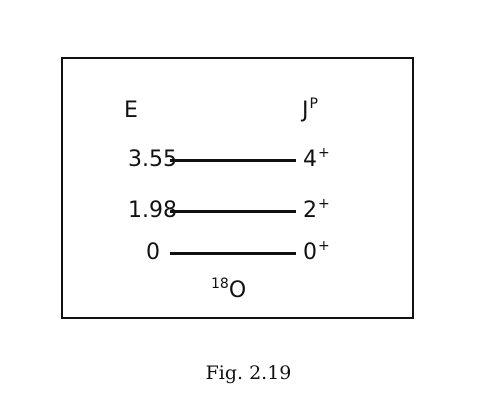 The image size is (497, 415). I want to click on spin-header-base: J, so click(305, 110).